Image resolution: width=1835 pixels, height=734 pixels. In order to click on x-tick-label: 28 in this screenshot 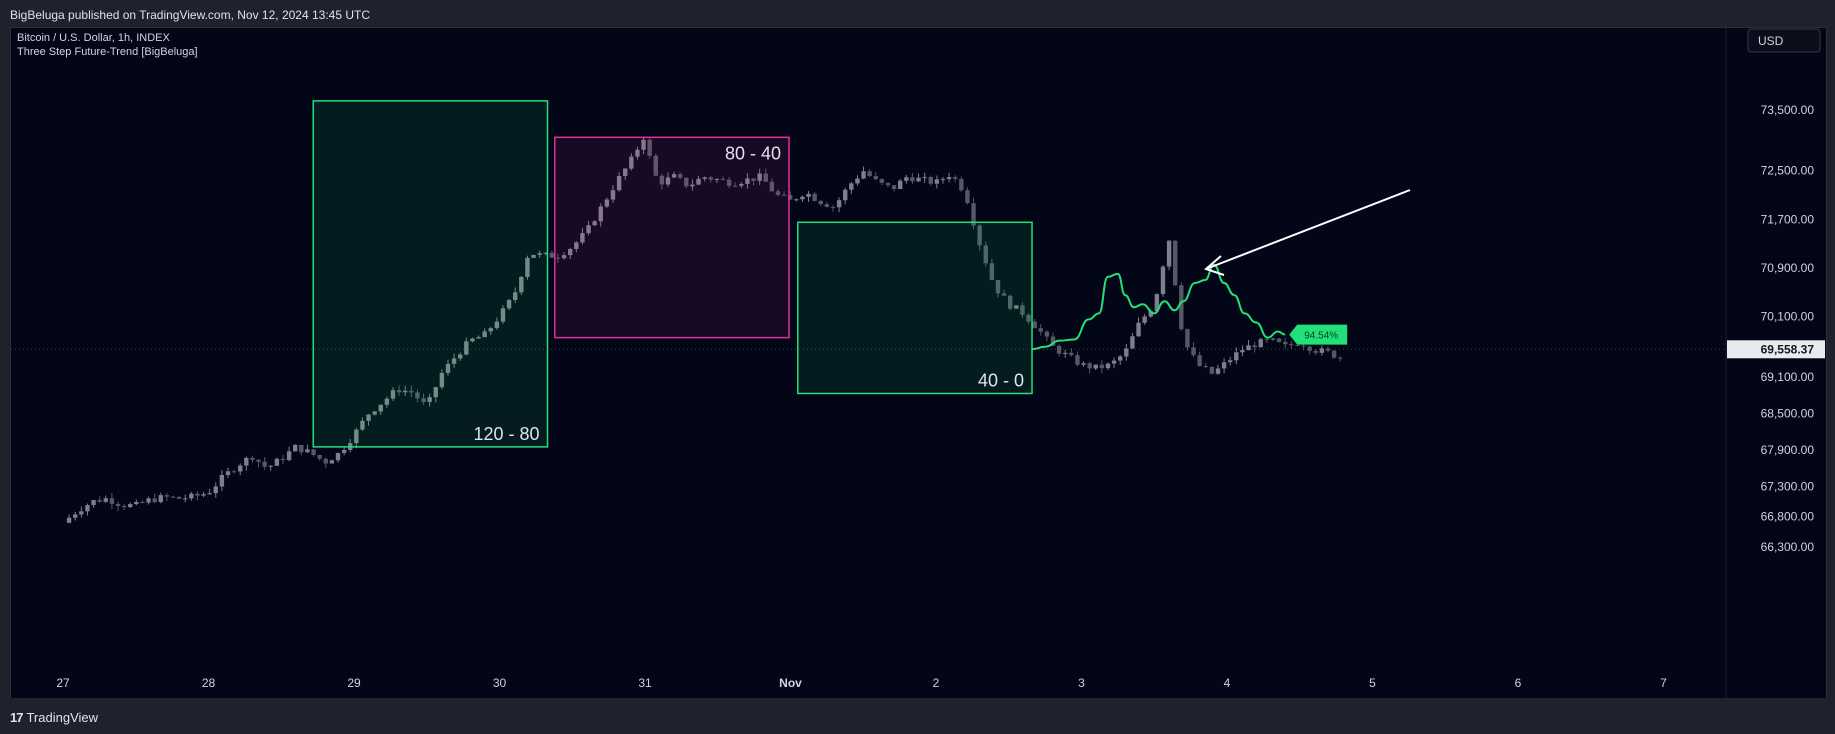, I will do `click(209, 683)`.